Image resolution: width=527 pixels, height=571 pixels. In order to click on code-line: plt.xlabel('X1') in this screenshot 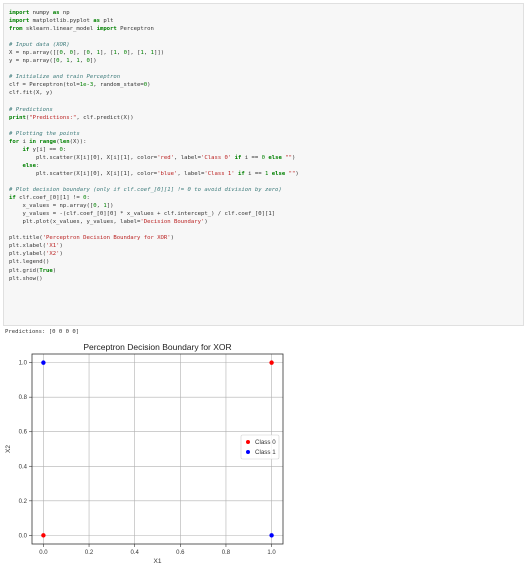, I will do `click(36, 246)`.